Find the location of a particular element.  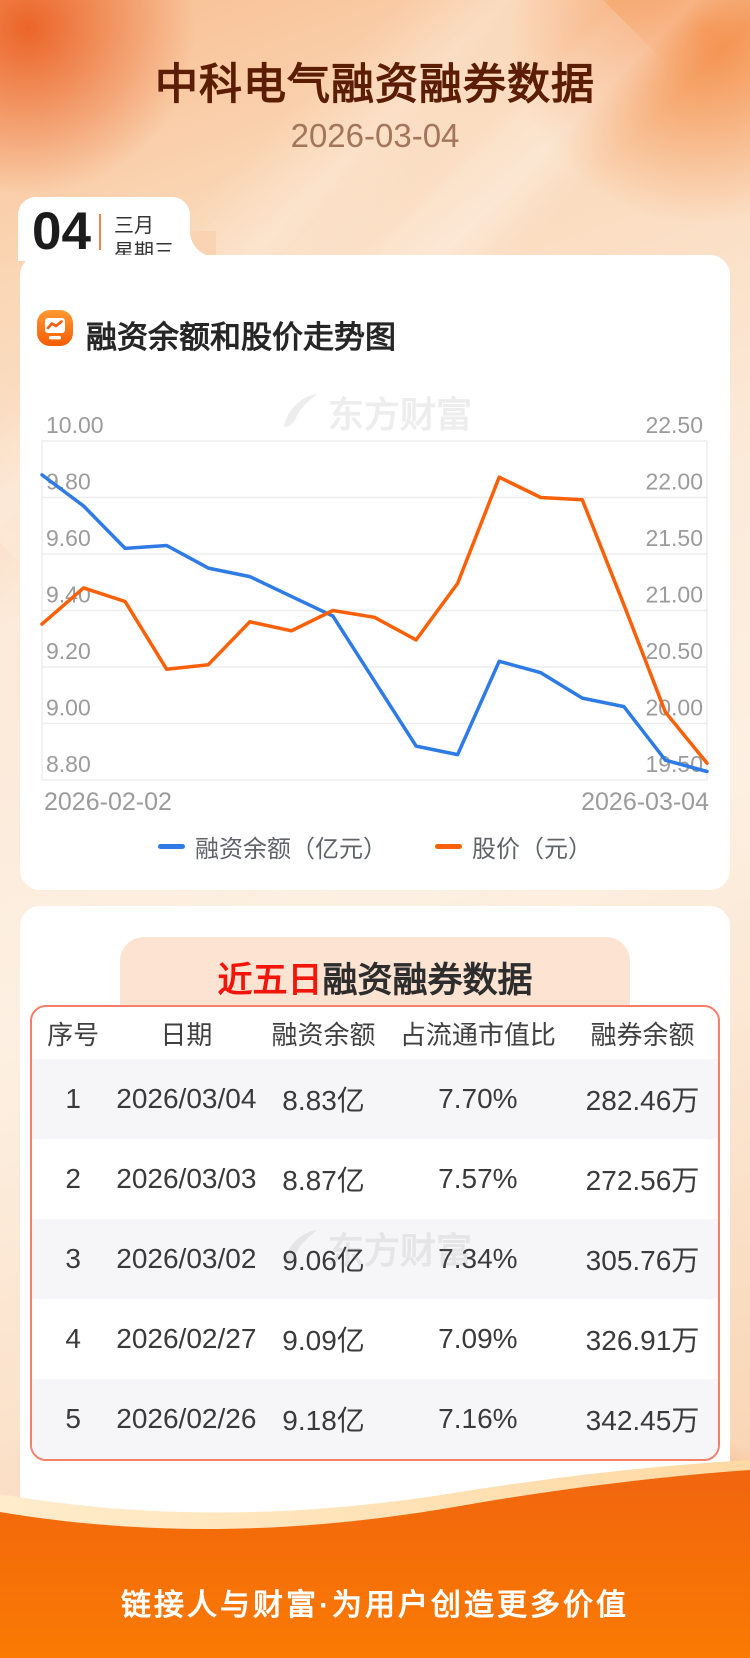

page-date: 2026-03-04 is located at coordinates (375, 135).